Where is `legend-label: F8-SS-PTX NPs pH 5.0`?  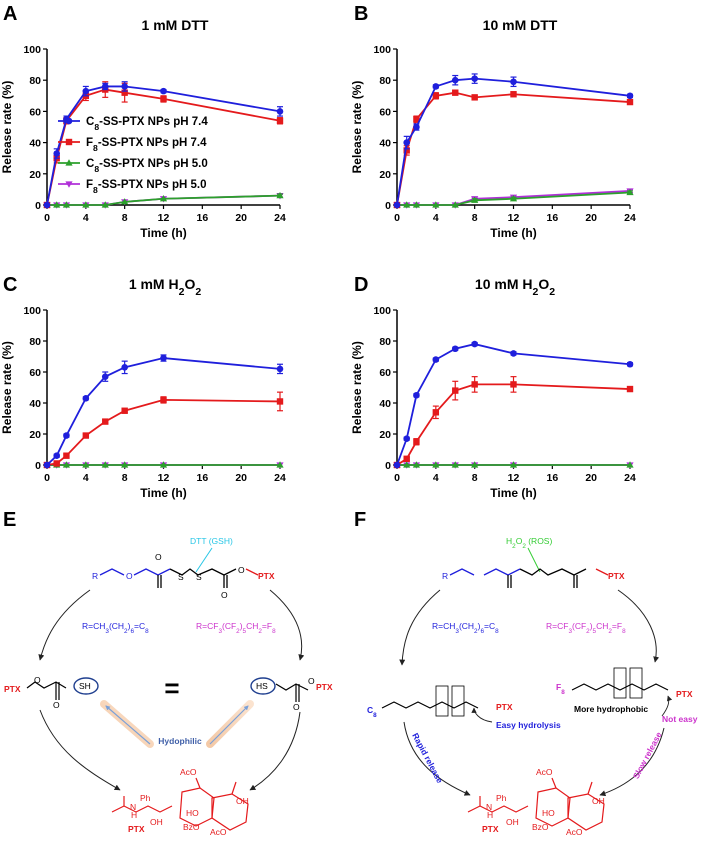
legend-label: F8-SS-PTX NPs pH 5.0 is located at coordinates (146, 187).